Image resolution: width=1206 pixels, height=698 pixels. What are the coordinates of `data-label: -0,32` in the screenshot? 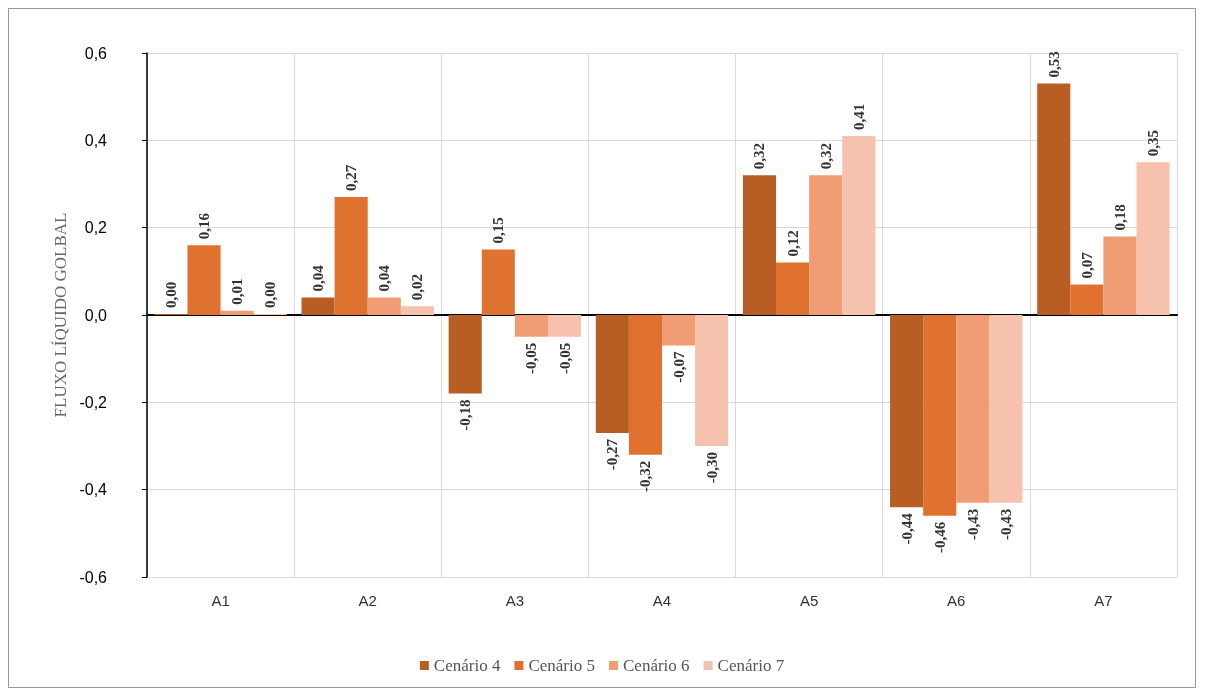 It's located at (645, 476).